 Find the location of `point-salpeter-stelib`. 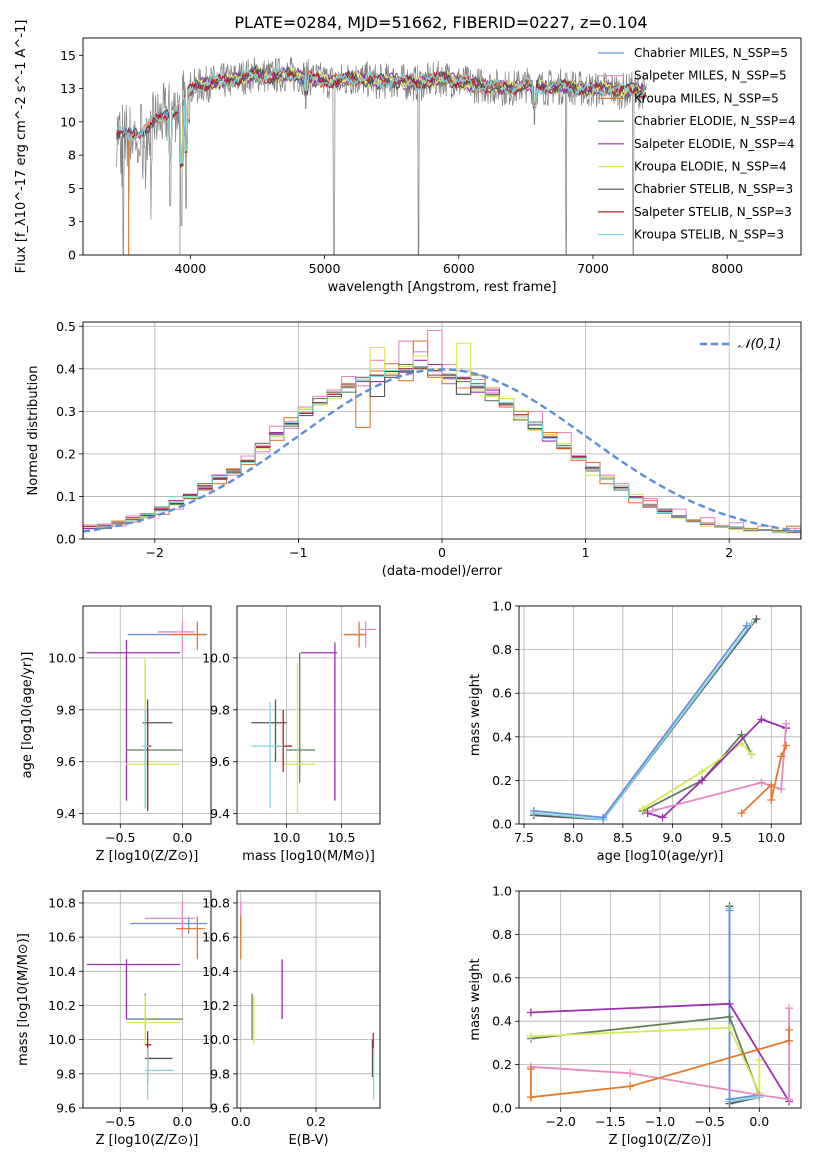

point-salpeter-stelib is located at coordinates (283, 741).